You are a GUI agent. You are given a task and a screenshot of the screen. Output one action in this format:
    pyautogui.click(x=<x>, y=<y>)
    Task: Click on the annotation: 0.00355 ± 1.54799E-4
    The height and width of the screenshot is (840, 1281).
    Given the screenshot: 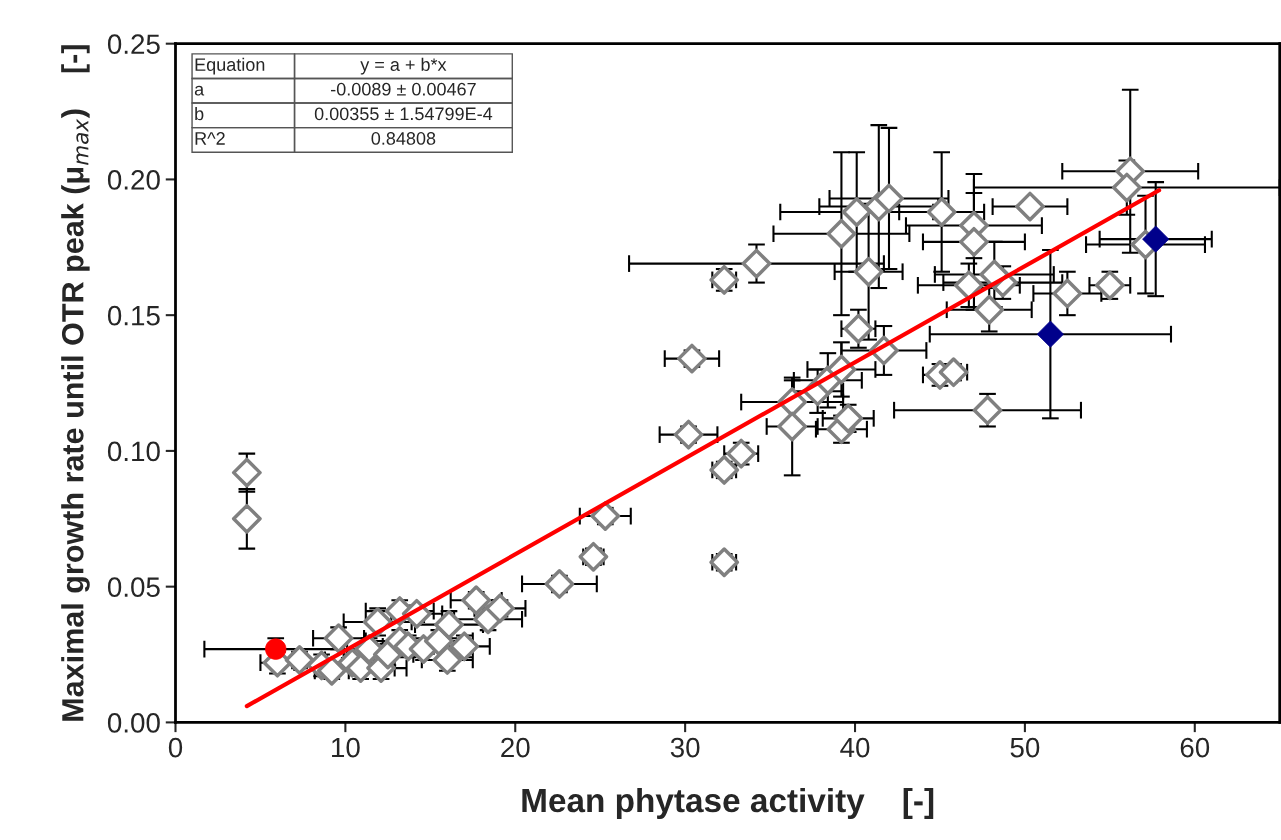 What is the action you would take?
    pyautogui.click(x=403, y=114)
    